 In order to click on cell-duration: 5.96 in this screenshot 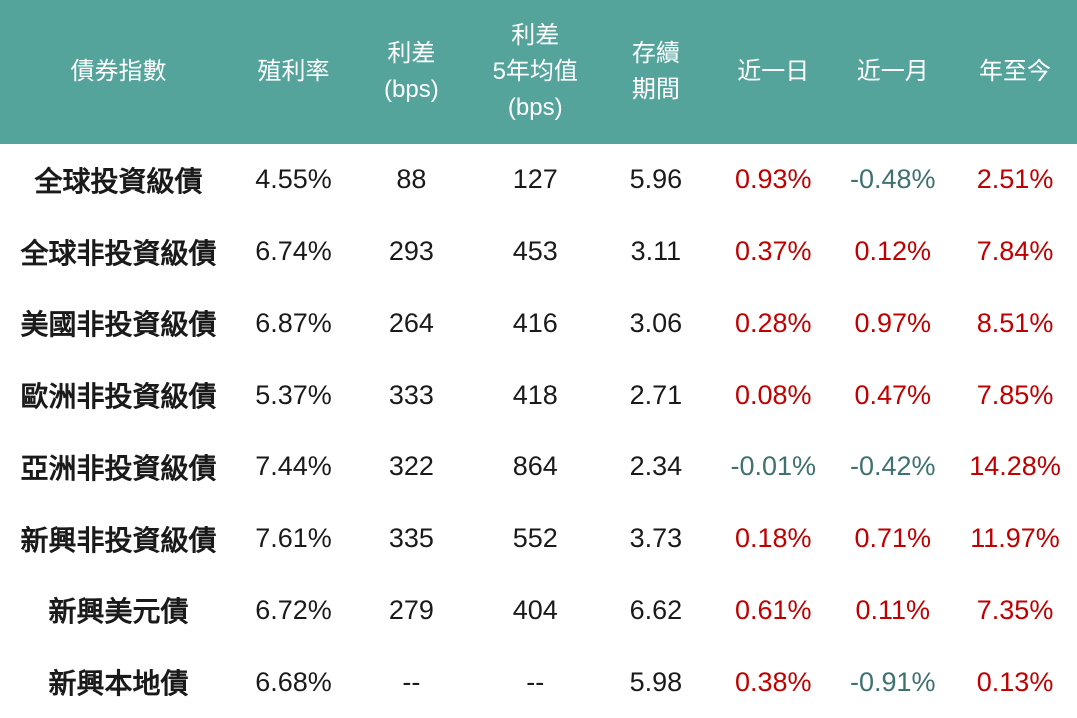, I will do `click(656, 179)`.